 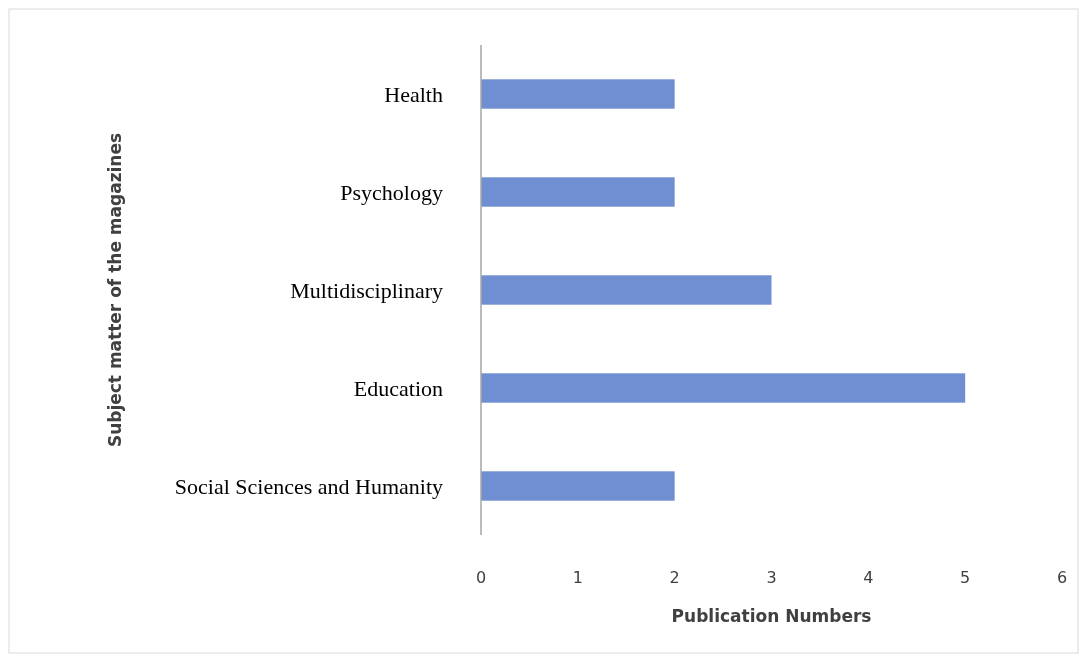 What do you see at coordinates (413, 94) in the screenshot?
I see `y-tick-label: Health` at bounding box center [413, 94].